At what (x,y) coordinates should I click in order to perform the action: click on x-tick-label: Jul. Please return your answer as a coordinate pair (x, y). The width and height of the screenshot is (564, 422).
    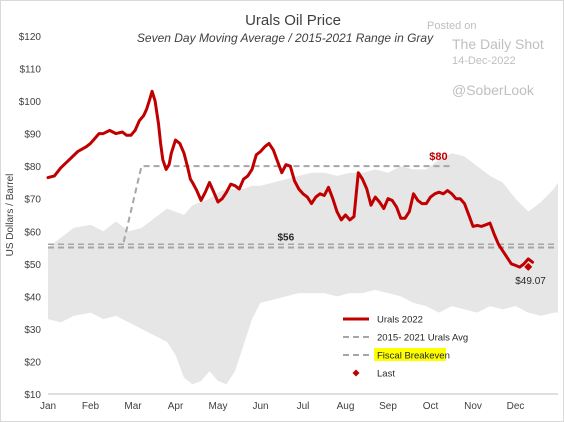
    Looking at the image, I should click on (303, 406).